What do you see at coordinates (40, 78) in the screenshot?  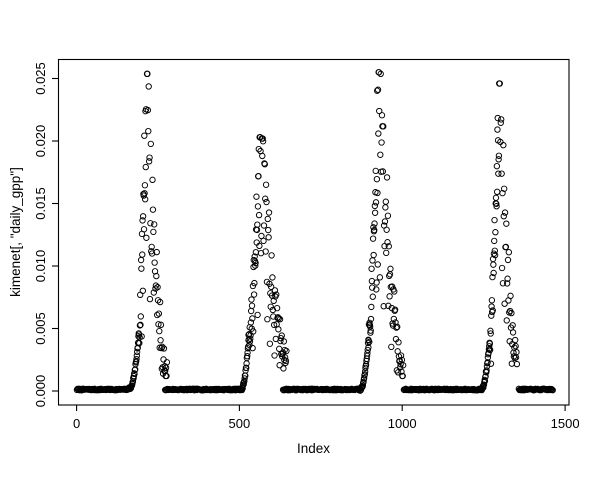 I see `y-tick-label: 0.025` at bounding box center [40, 78].